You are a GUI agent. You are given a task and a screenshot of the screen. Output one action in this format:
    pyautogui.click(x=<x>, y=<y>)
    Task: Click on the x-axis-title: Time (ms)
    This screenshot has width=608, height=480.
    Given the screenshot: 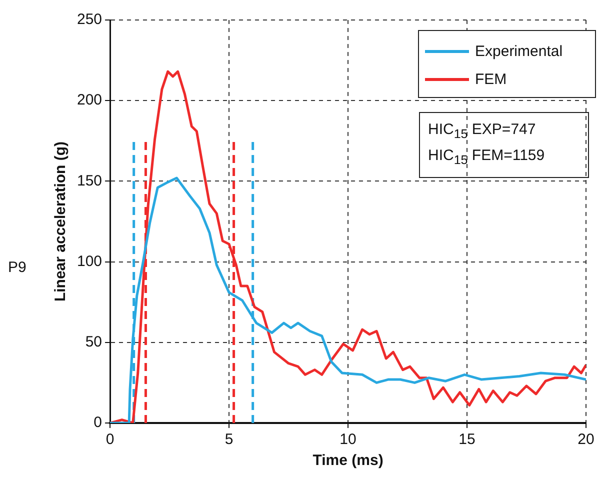 What is the action you would take?
    pyautogui.click(x=348, y=461)
    